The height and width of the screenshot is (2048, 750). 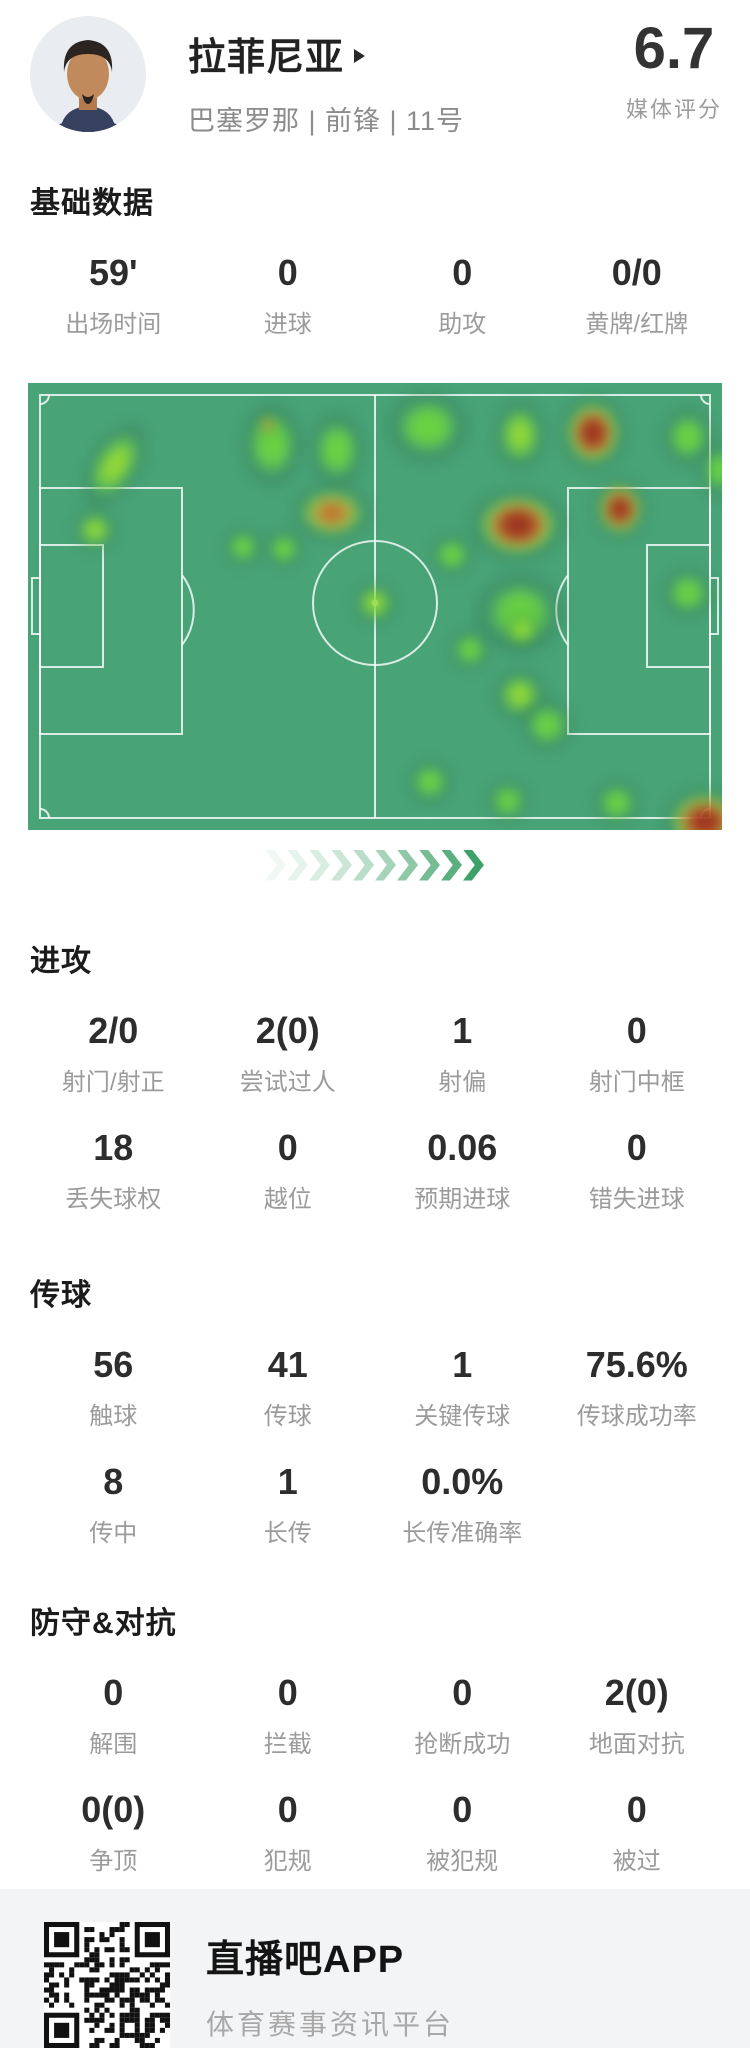 What do you see at coordinates (462, 1533) in the screenshot?
I see `stat-label: 长传准确率` at bounding box center [462, 1533].